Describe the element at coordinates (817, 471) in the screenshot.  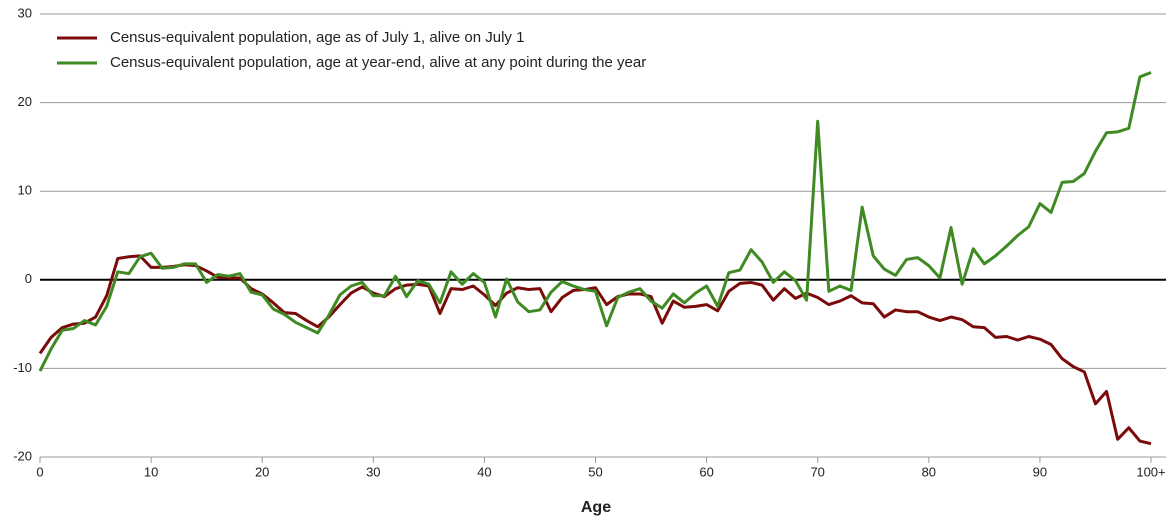
I see `x-tick-label: 70` at that location.